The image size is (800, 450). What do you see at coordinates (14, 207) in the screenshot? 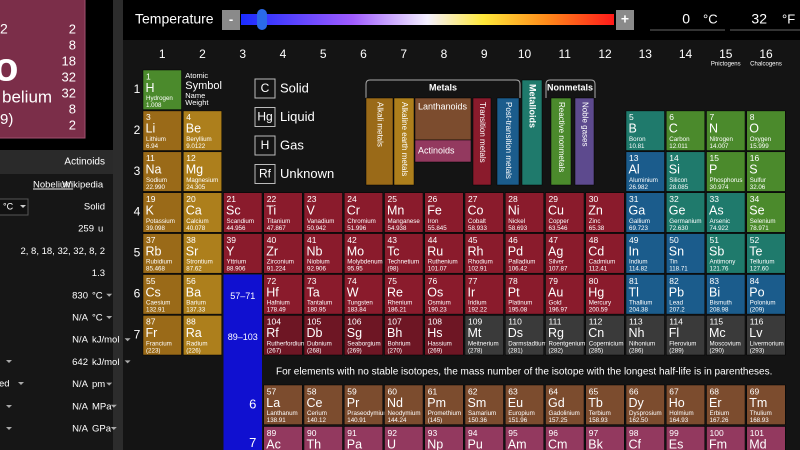
I see `unit-select` at bounding box center [14, 207].